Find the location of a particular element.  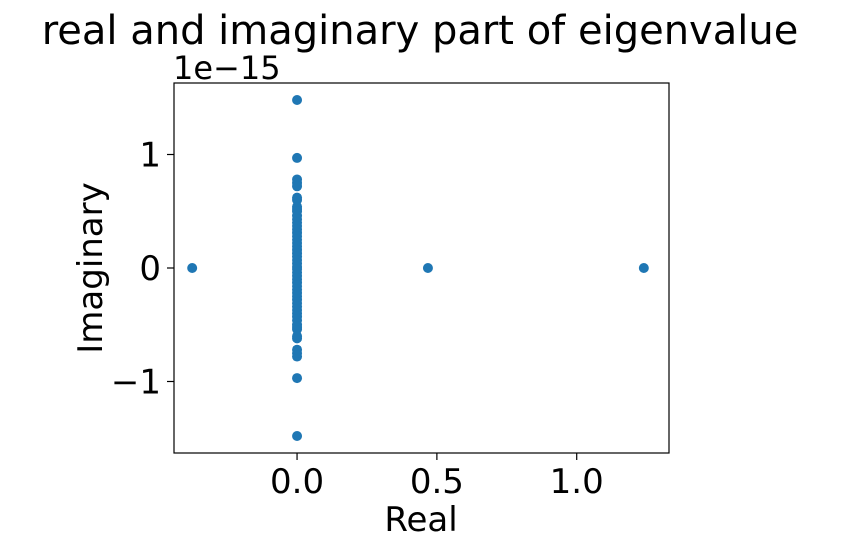

y-tick-label: 0 is located at coordinates (150, 269).